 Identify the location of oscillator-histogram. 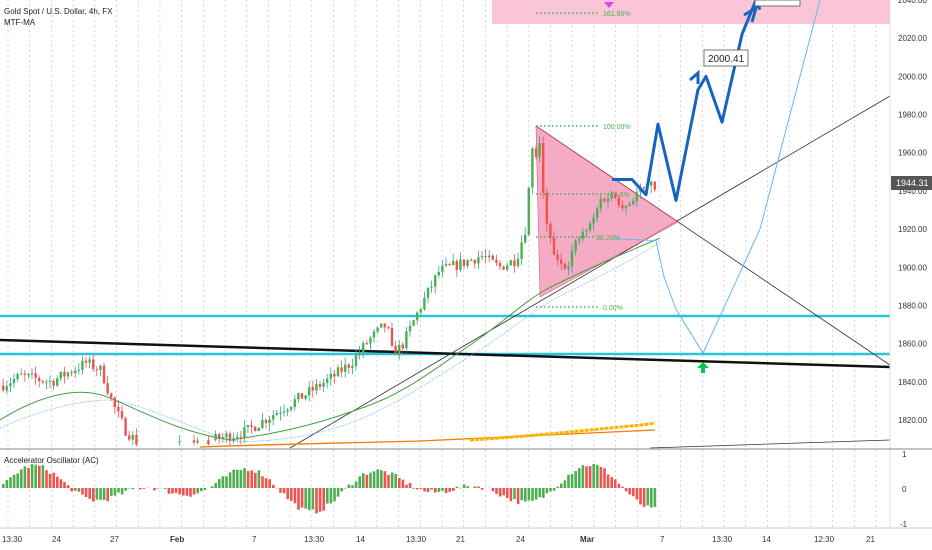
(329, 489).